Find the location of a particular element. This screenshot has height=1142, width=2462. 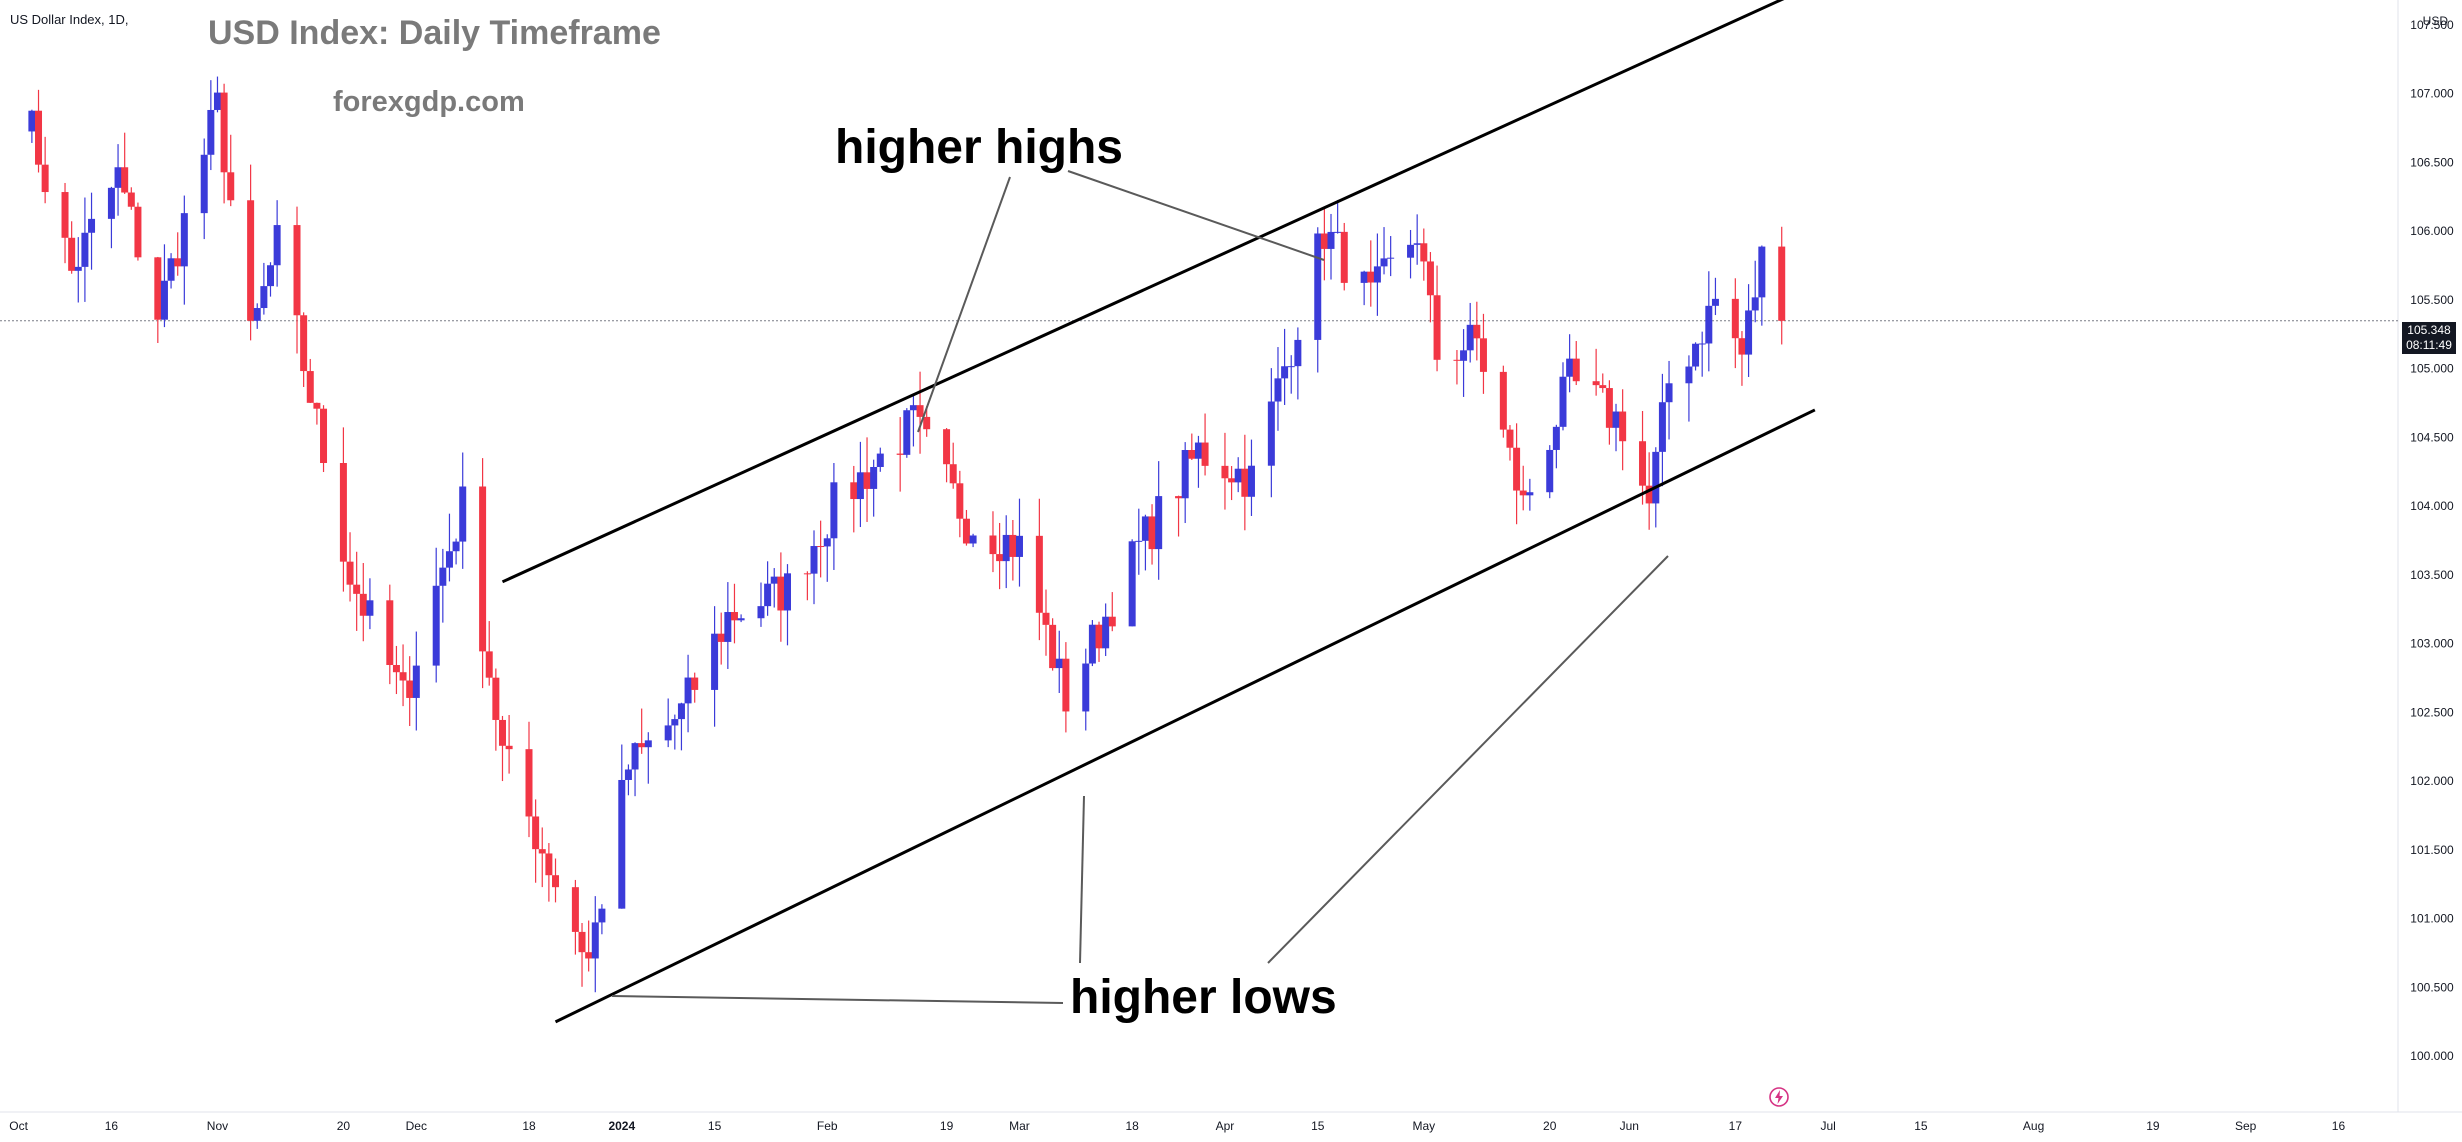

y-tick-label: 102.000 is located at coordinates (2432, 781).